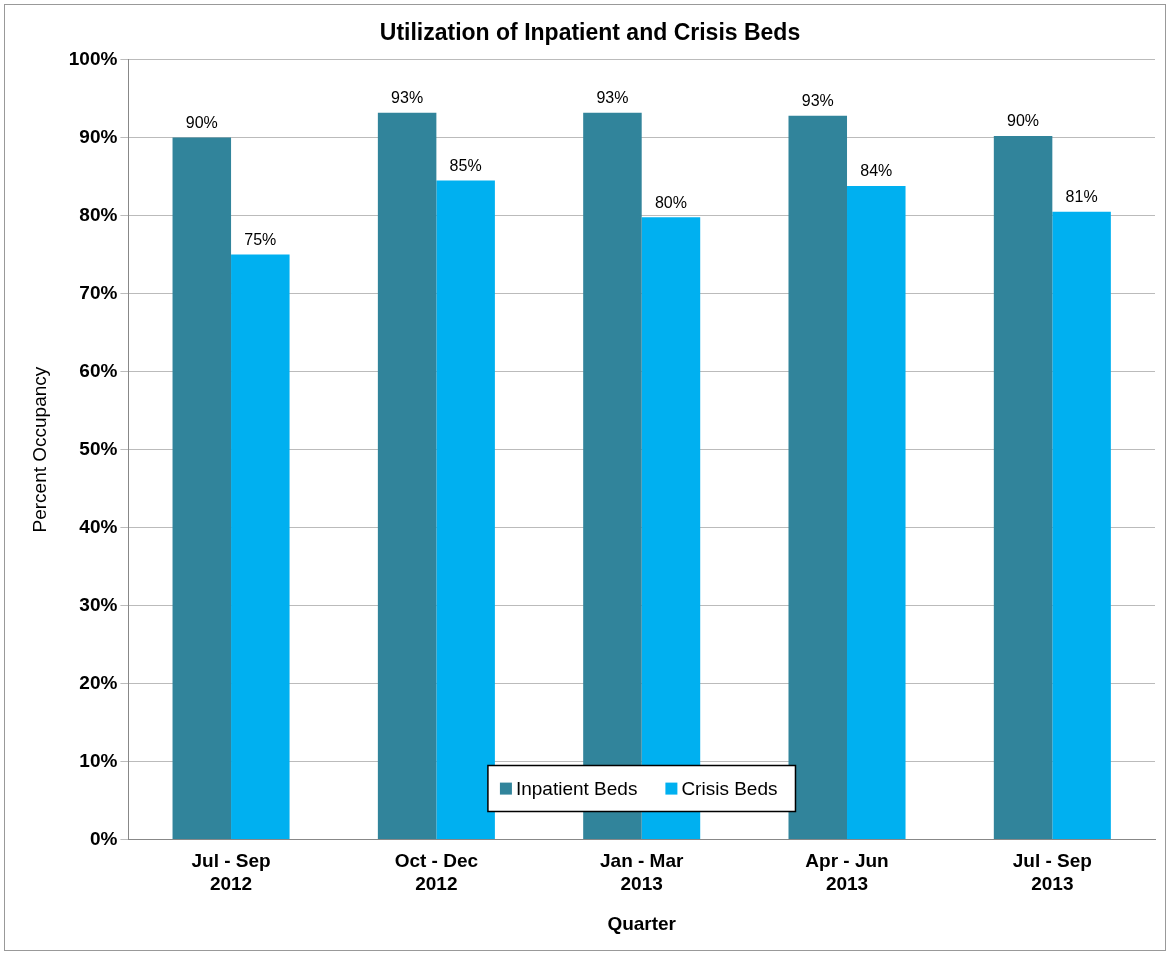 This screenshot has height=955, width=1169. What do you see at coordinates (93, 58) in the screenshot?
I see `y-tick-label: 100%` at bounding box center [93, 58].